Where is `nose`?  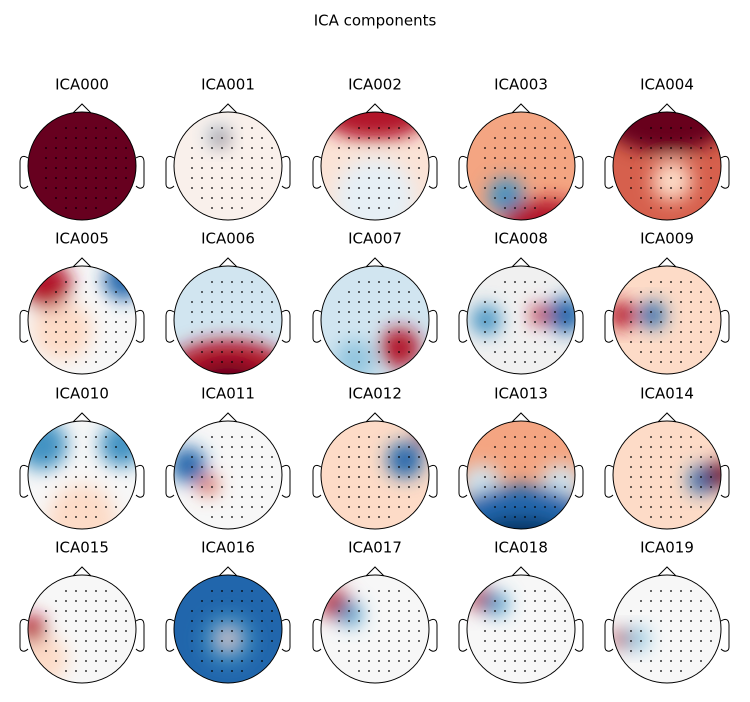 nose is located at coordinates (82, 417).